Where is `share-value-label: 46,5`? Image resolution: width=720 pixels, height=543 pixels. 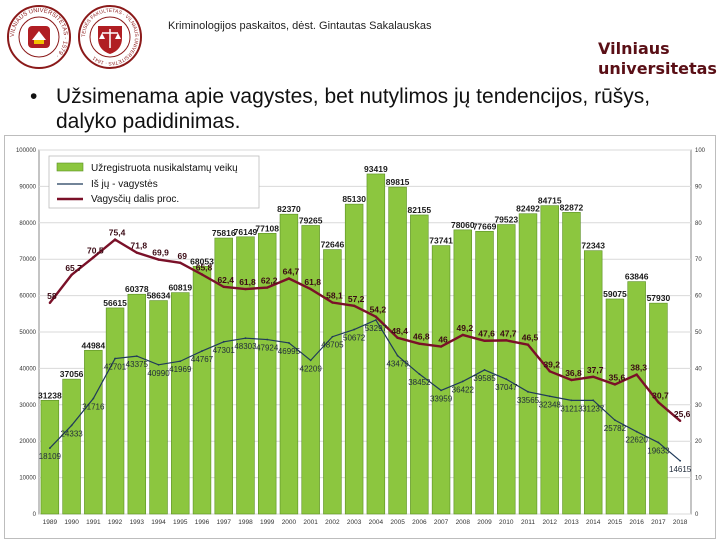 share-value-label: 46,5 is located at coordinates (530, 338).